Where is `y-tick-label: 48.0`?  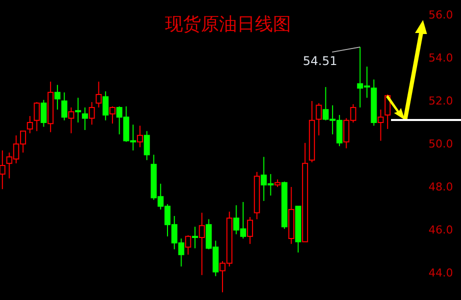 y-tick-label: 48.0 is located at coordinates (440, 187).